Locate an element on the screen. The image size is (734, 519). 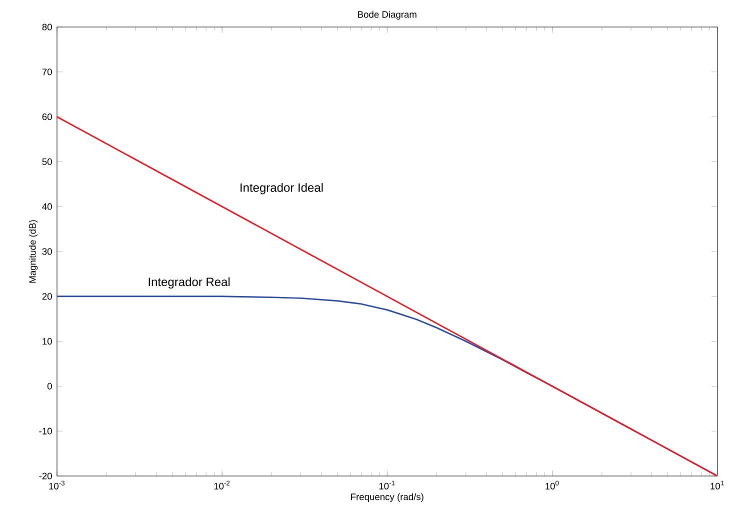
y-tick-label: 0 is located at coordinates (49, 386).